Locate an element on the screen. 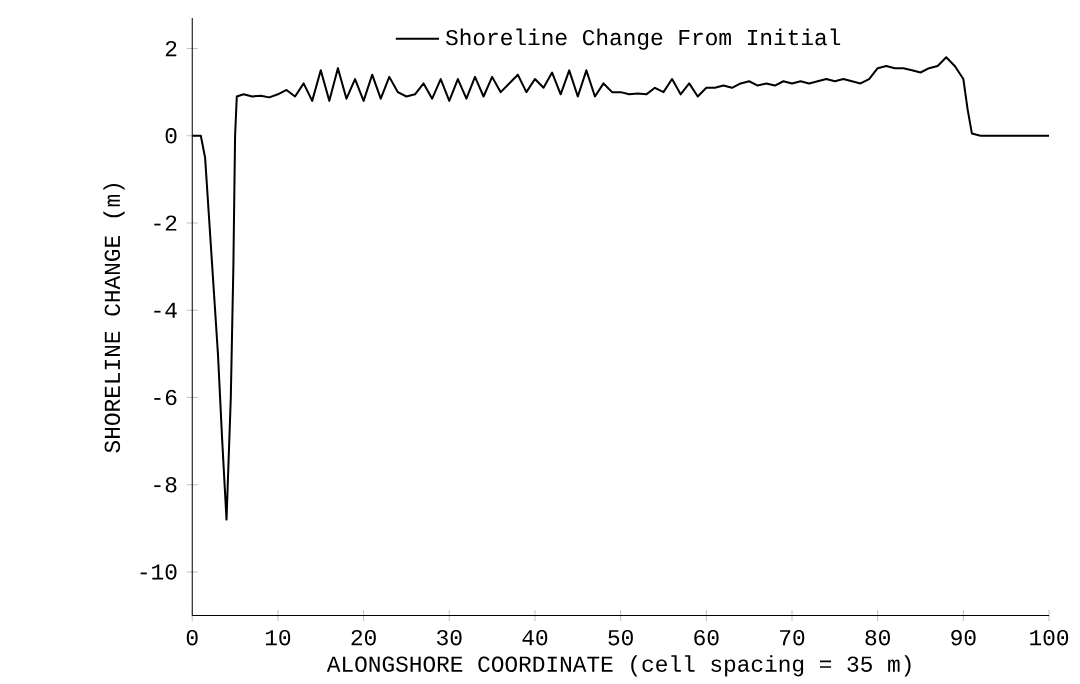  x-tick-label: 40 is located at coordinates (535, 637).